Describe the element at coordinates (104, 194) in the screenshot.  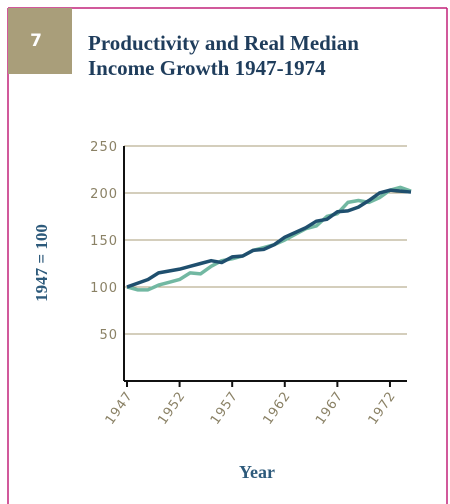
I see `y-tick-label: 200` at that location.